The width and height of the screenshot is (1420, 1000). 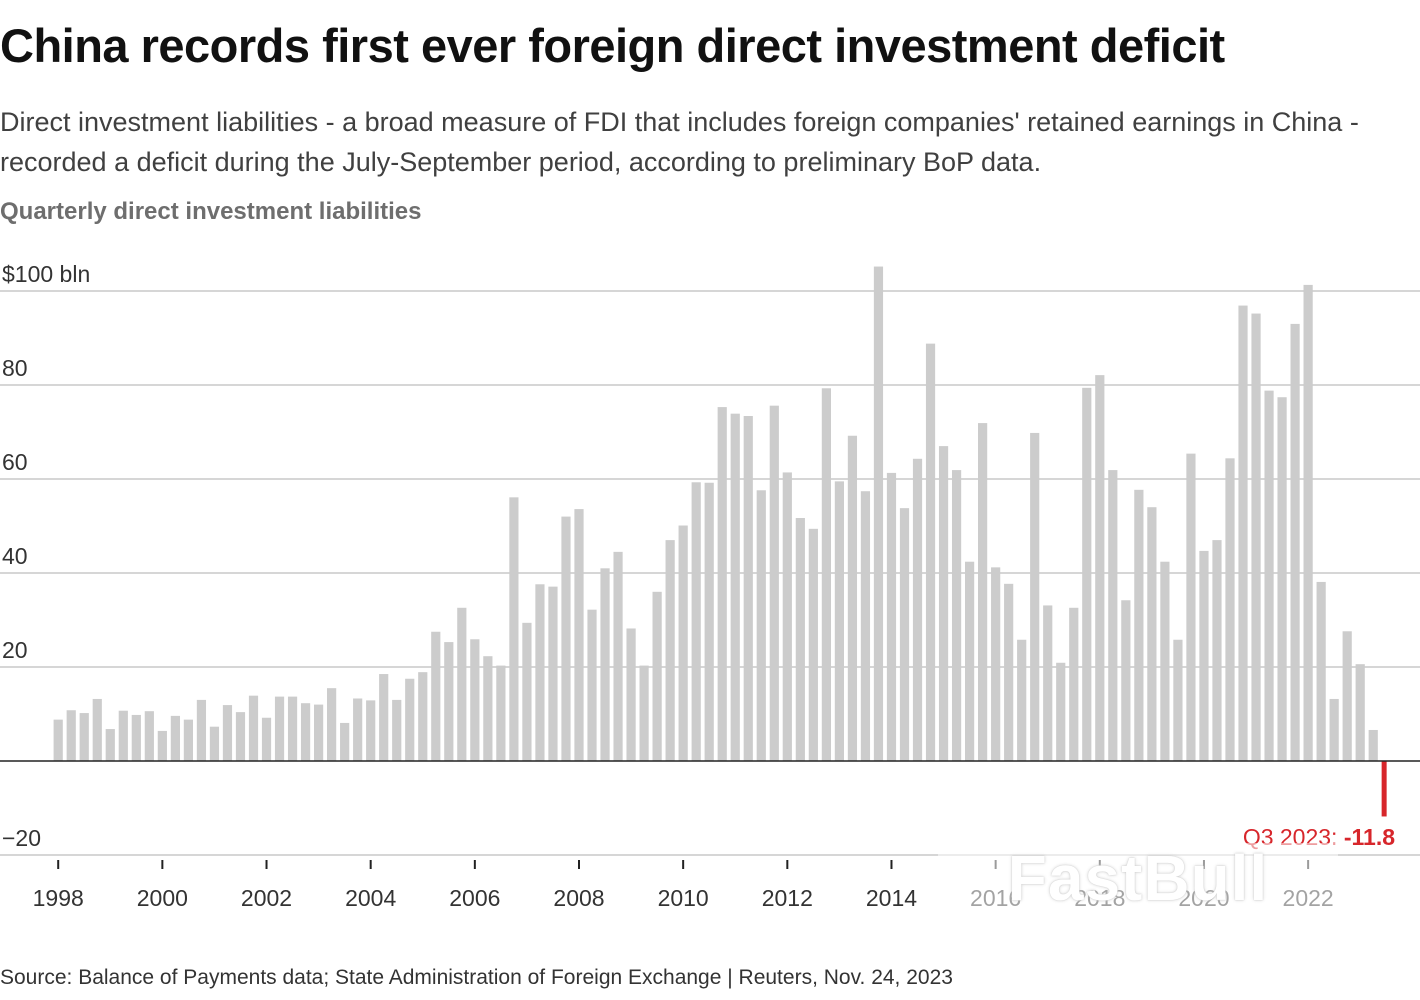 I want to click on x-tick-label: 2006, so click(x=474, y=898).